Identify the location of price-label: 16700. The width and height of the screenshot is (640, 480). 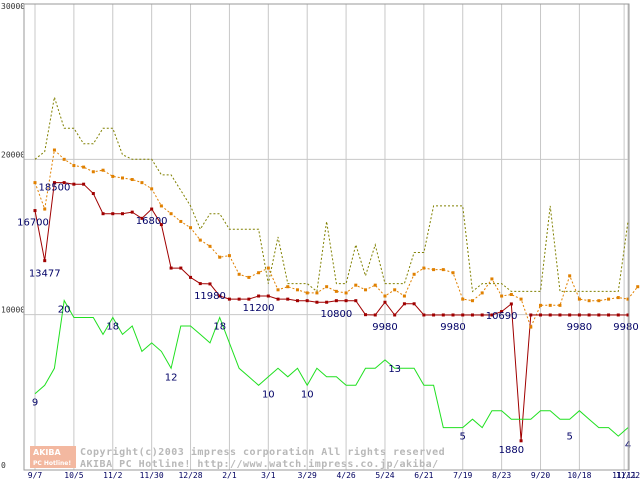
(33, 223).